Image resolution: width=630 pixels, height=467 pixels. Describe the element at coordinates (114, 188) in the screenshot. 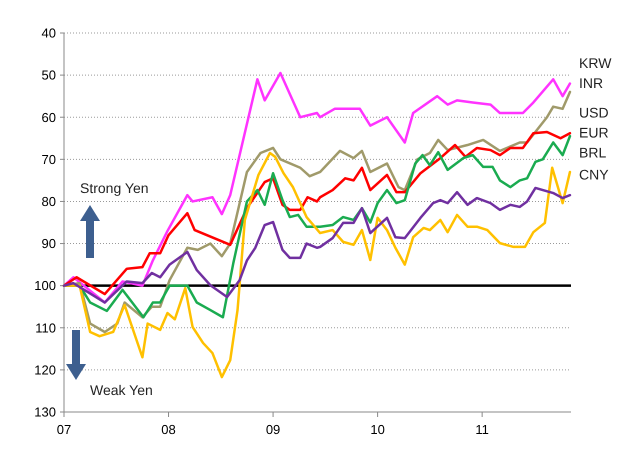

I see `annotation: Strong Yen` at that location.